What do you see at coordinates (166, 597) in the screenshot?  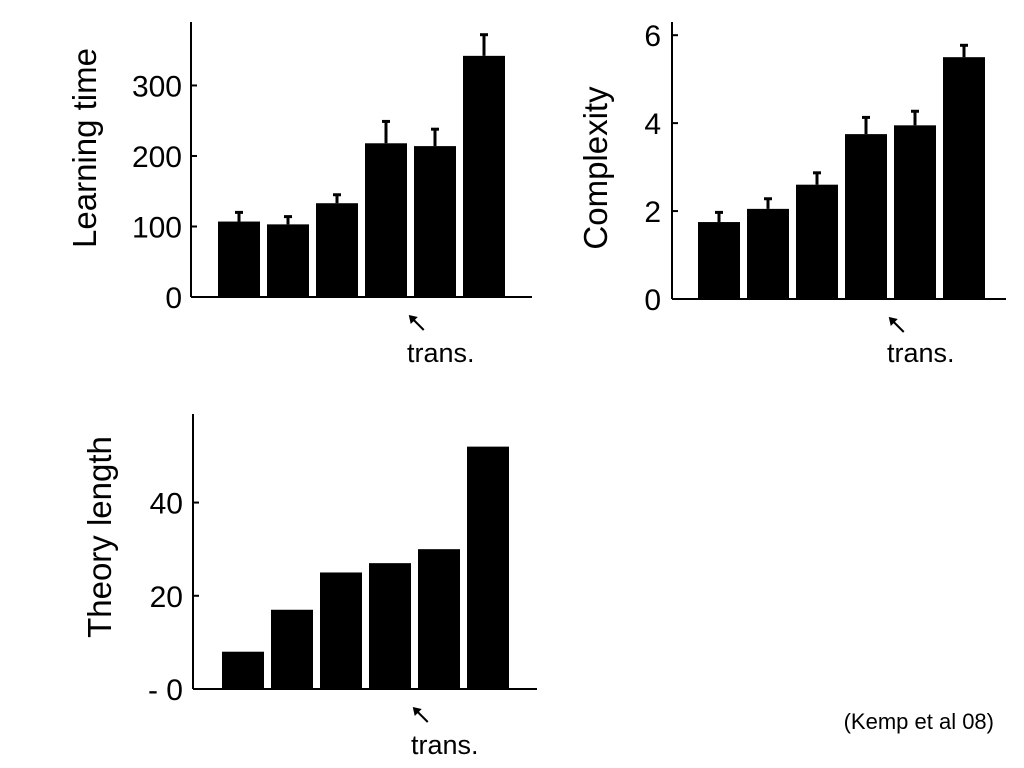 I see `y-tick-label: 20` at bounding box center [166, 597].